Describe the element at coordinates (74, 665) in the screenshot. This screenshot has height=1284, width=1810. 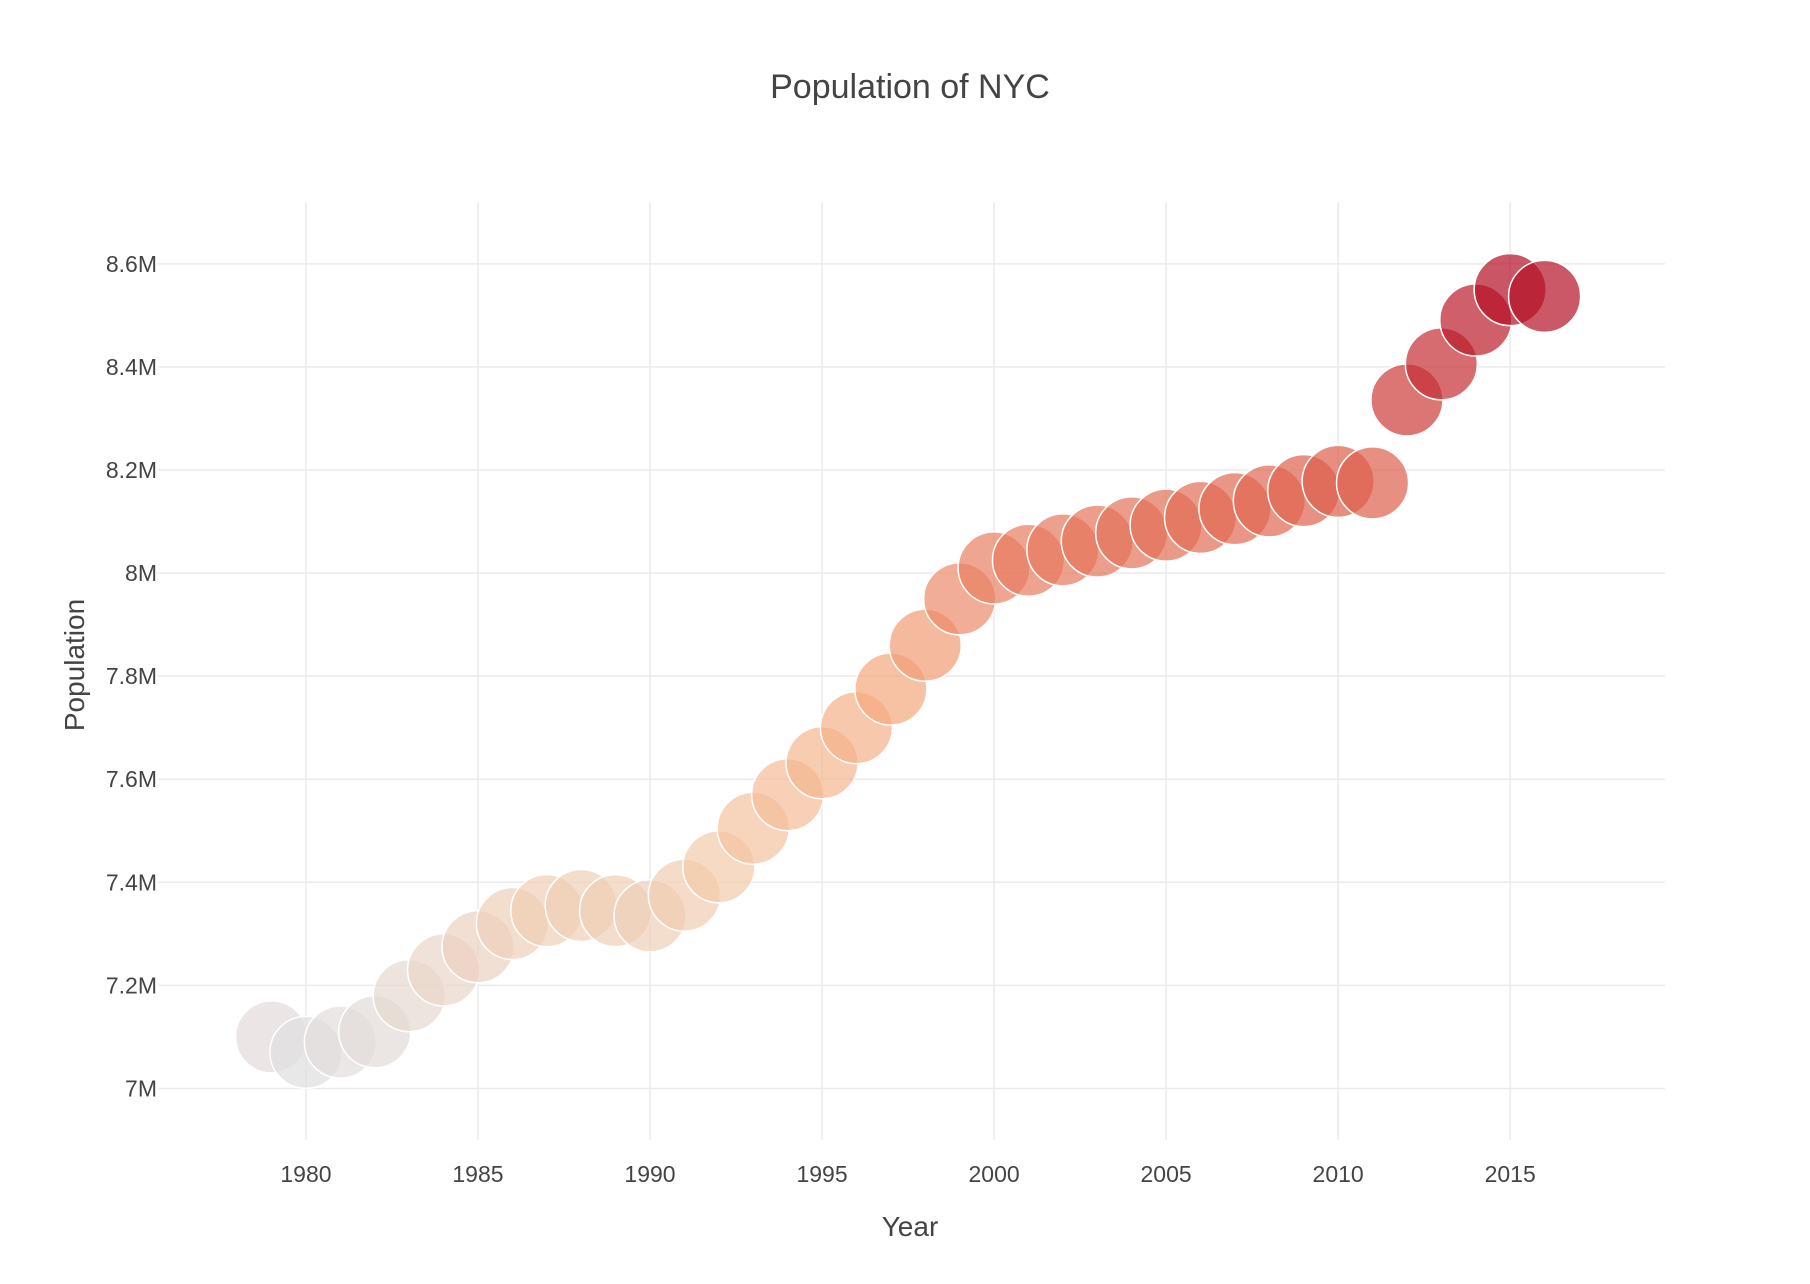
I see `y-axis-title: Population` at that location.